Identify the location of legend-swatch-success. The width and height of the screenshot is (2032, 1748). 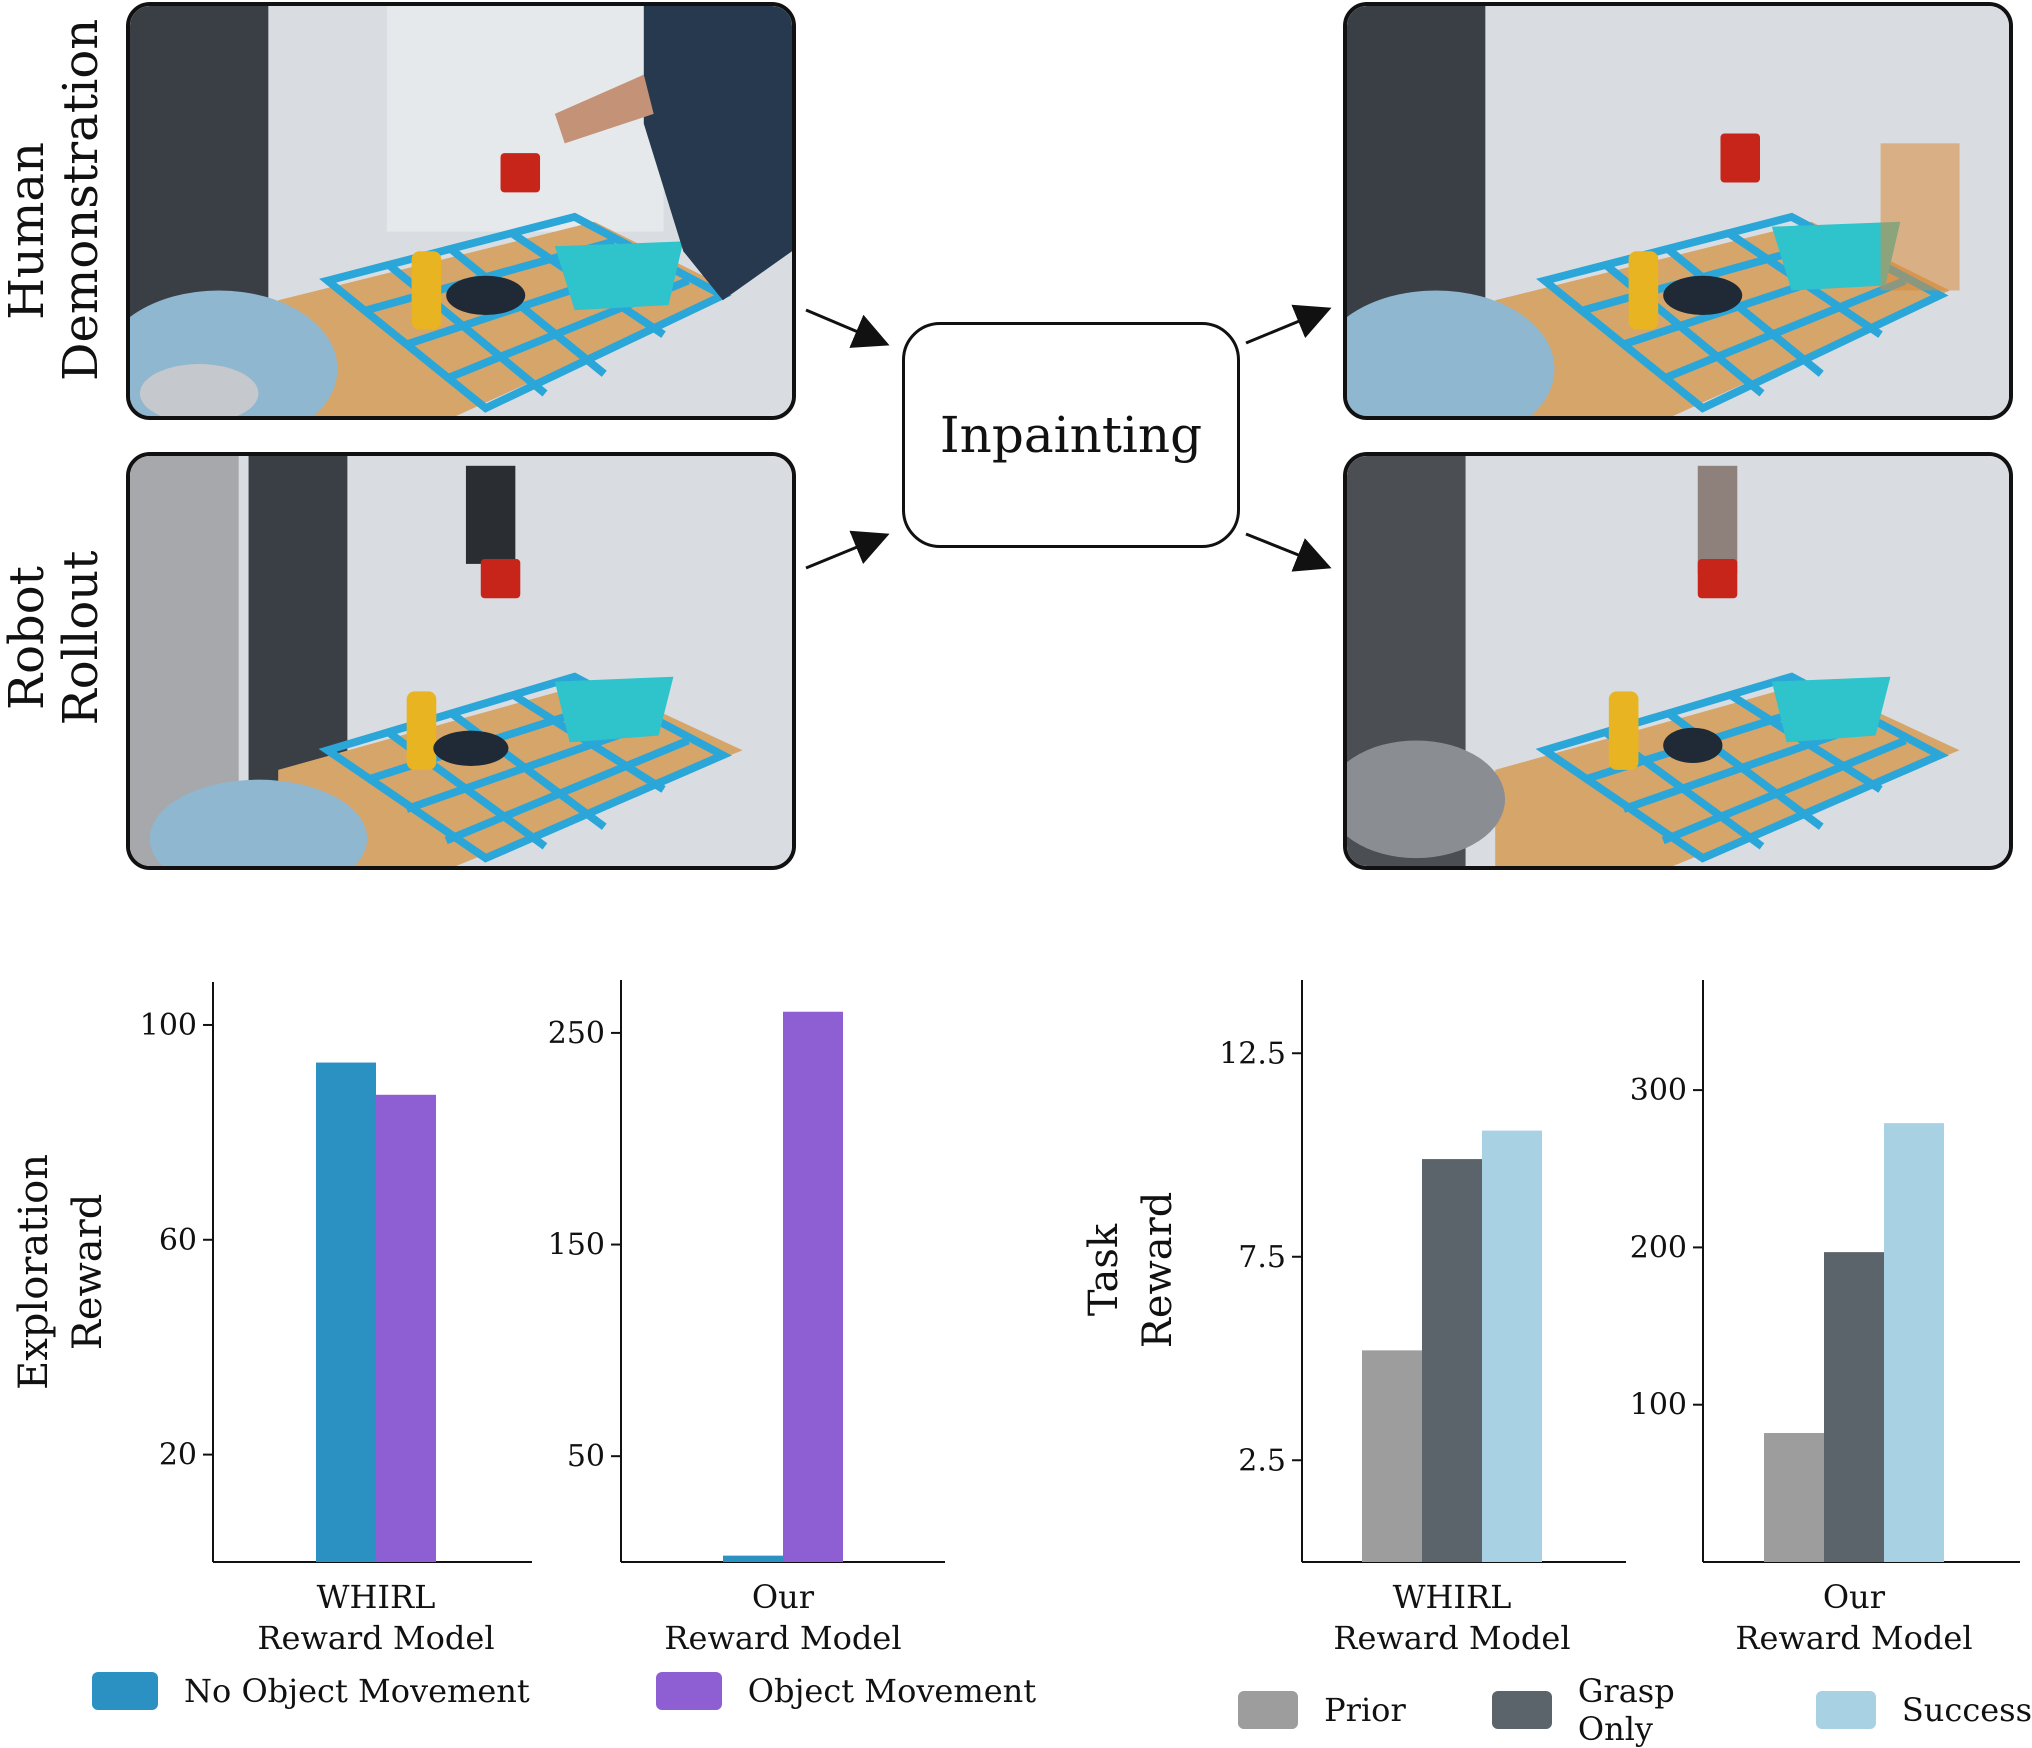
(1845, 1710).